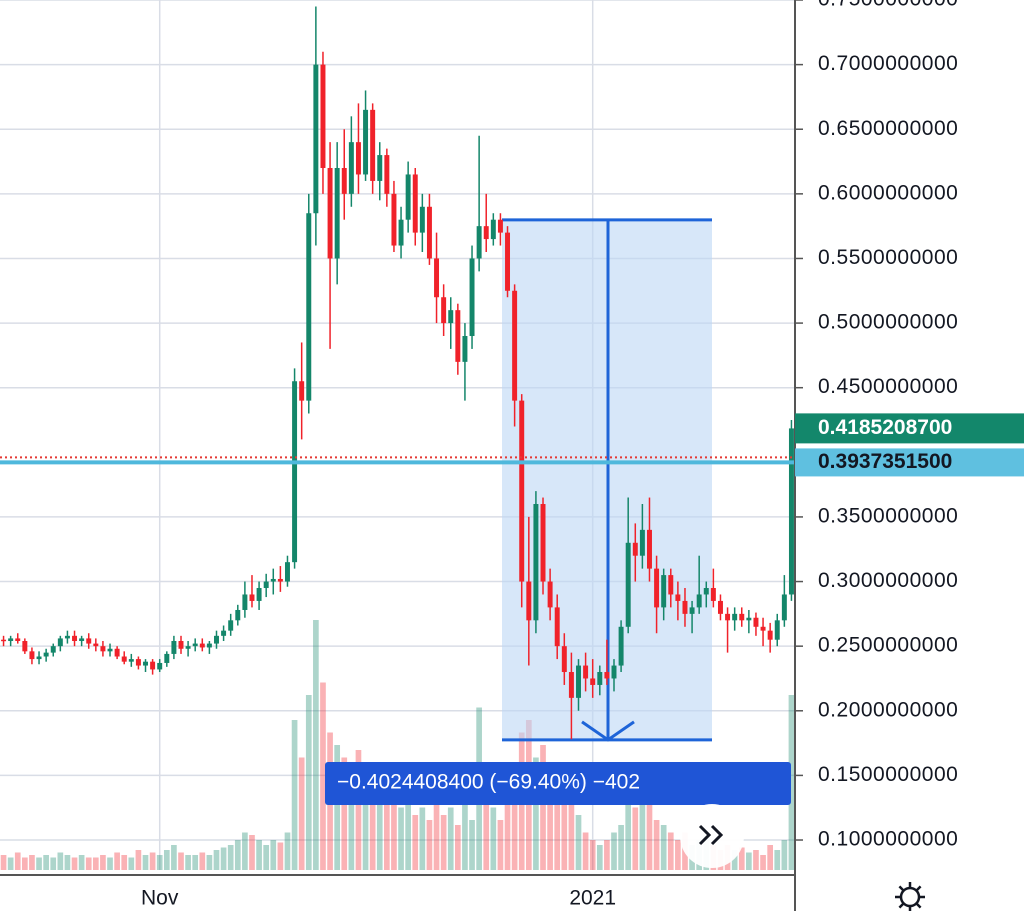  I want to click on y-tick-label: 0.5000000000, so click(888, 322).